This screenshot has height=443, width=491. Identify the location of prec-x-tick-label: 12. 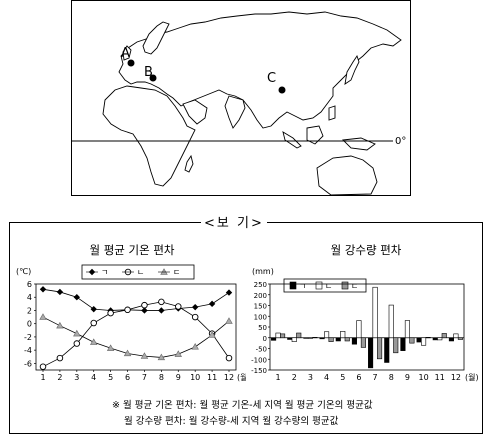
(456, 377).